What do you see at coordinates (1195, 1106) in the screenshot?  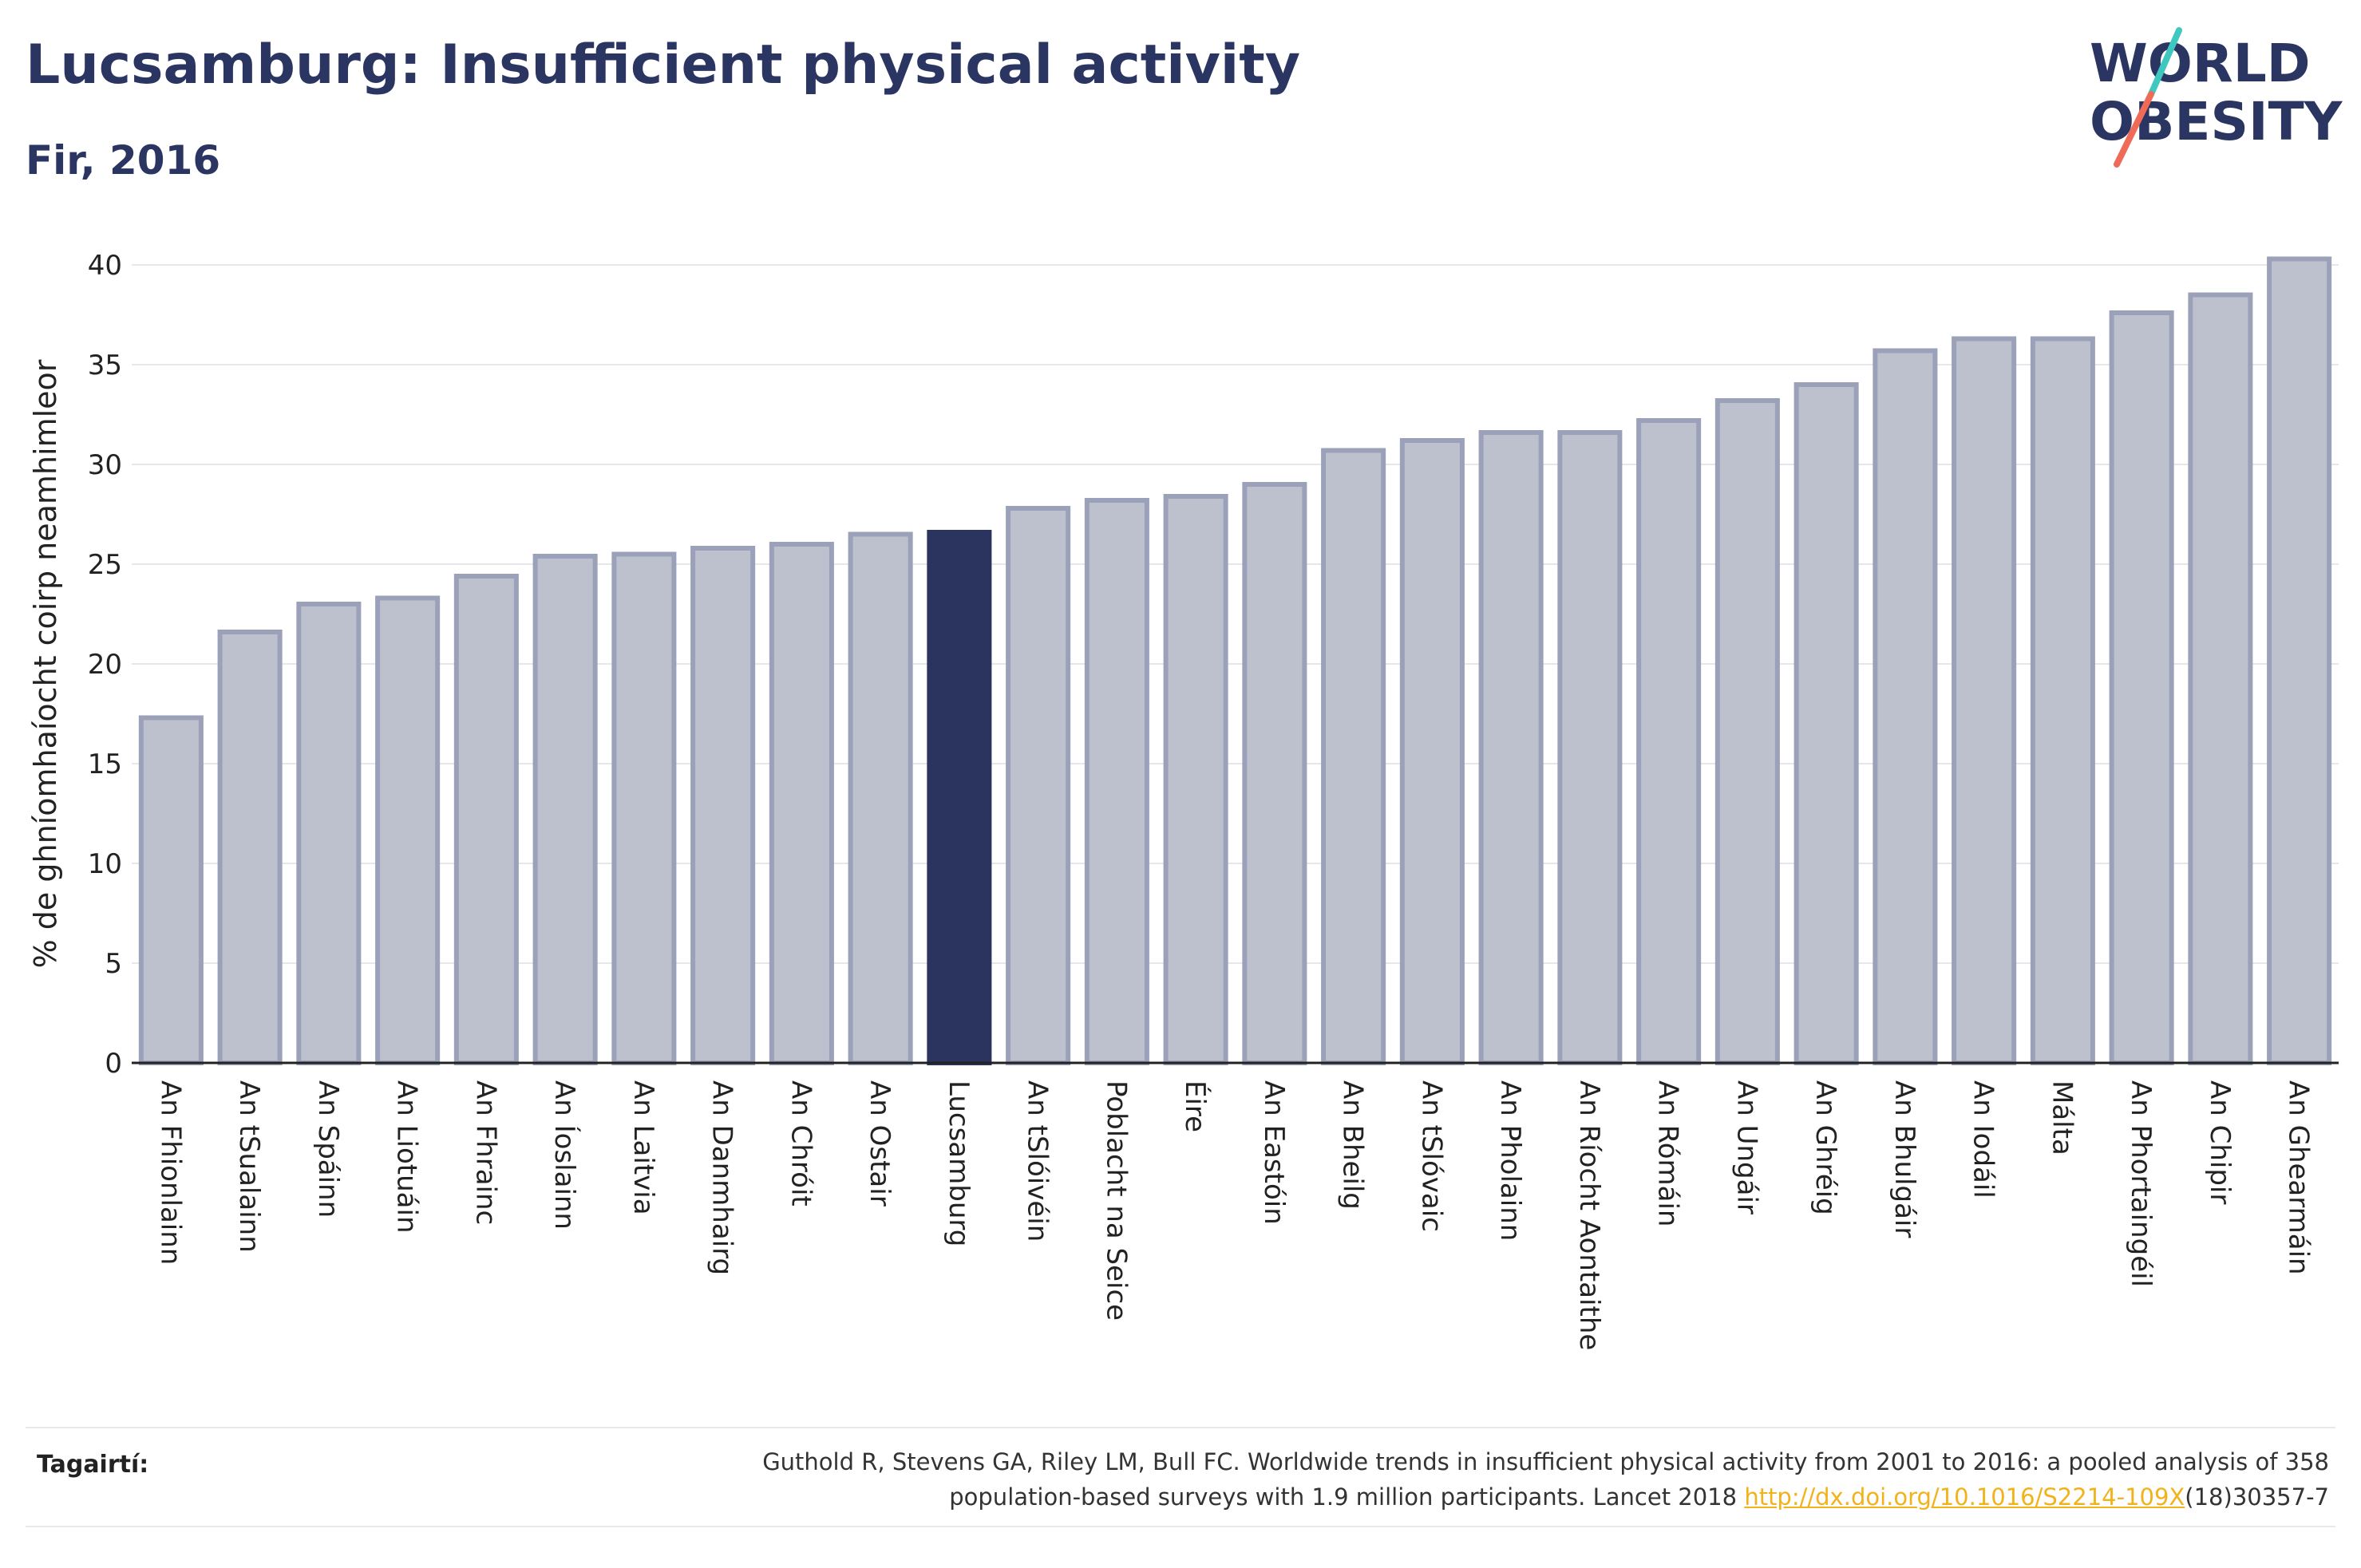 I see `x-tick-label: Éire` at bounding box center [1195, 1106].